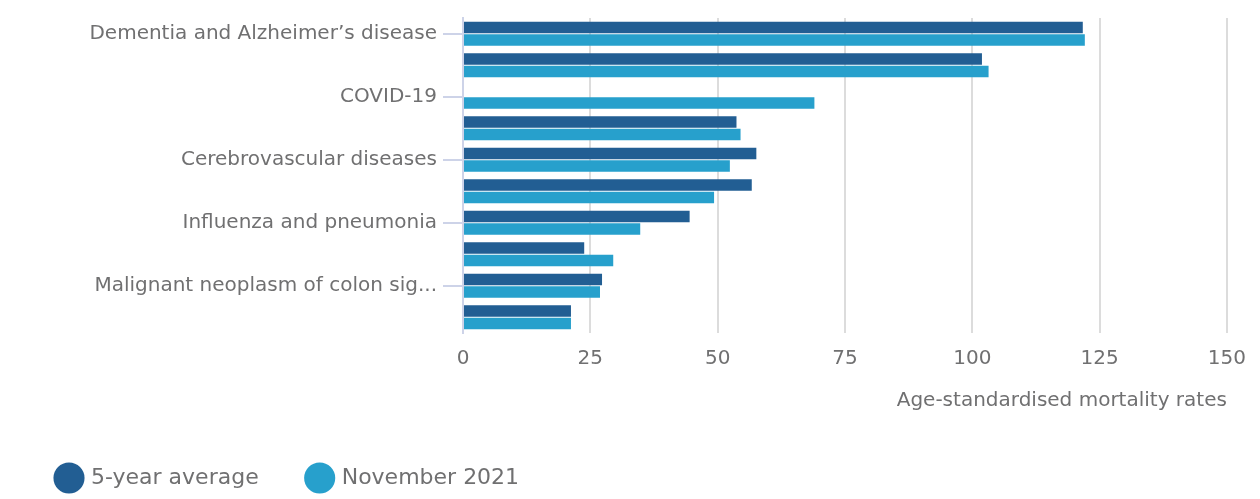 This screenshot has width=1260, height=499. I want to click on x-tick-label: 0, so click(463, 357).